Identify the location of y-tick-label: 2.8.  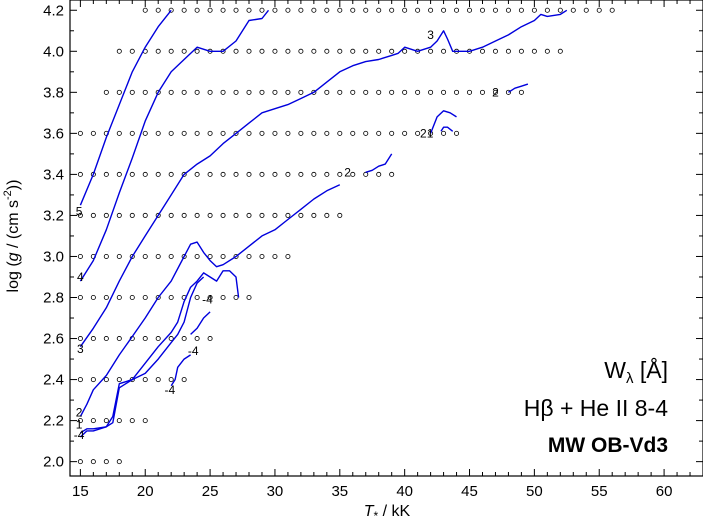
(53, 298).